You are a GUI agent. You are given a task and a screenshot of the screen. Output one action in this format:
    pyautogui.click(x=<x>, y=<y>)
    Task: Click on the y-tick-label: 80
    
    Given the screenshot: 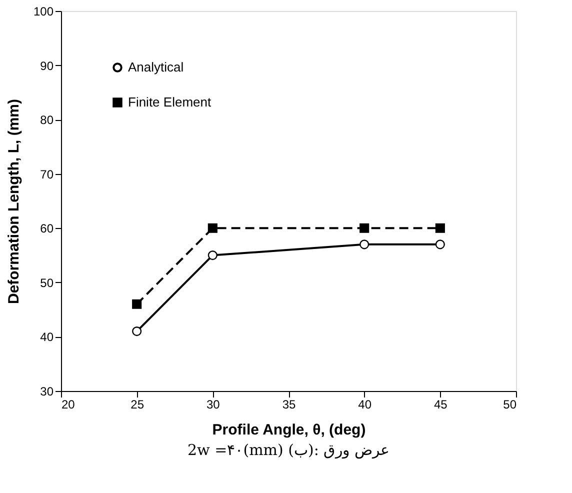 What is the action you would take?
    pyautogui.click(x=47, y=120)
    